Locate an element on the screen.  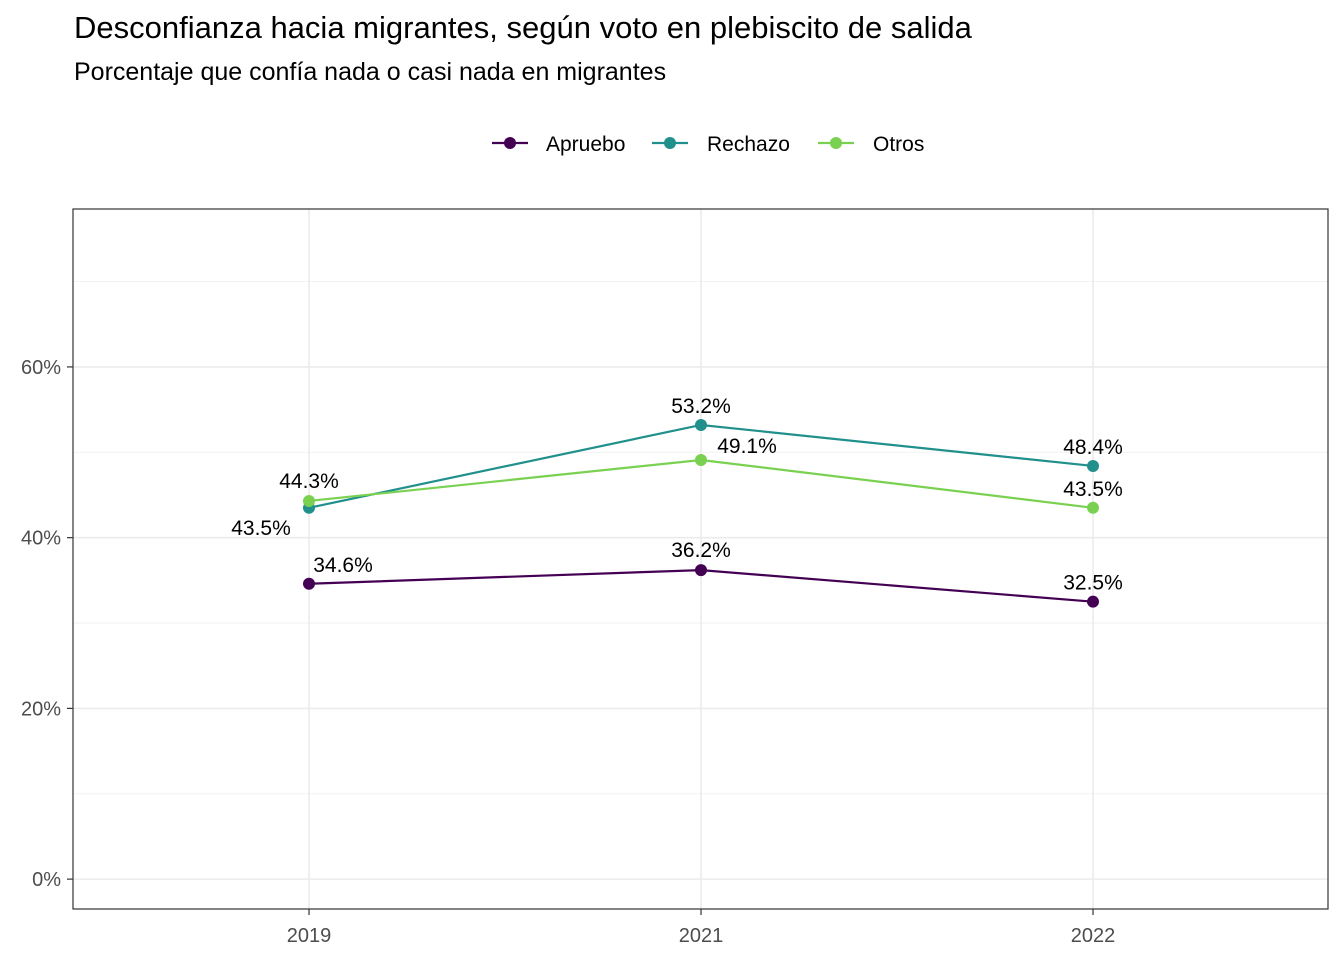
data-label-apruebo: 34.6% is located at coordinates (343, 565).